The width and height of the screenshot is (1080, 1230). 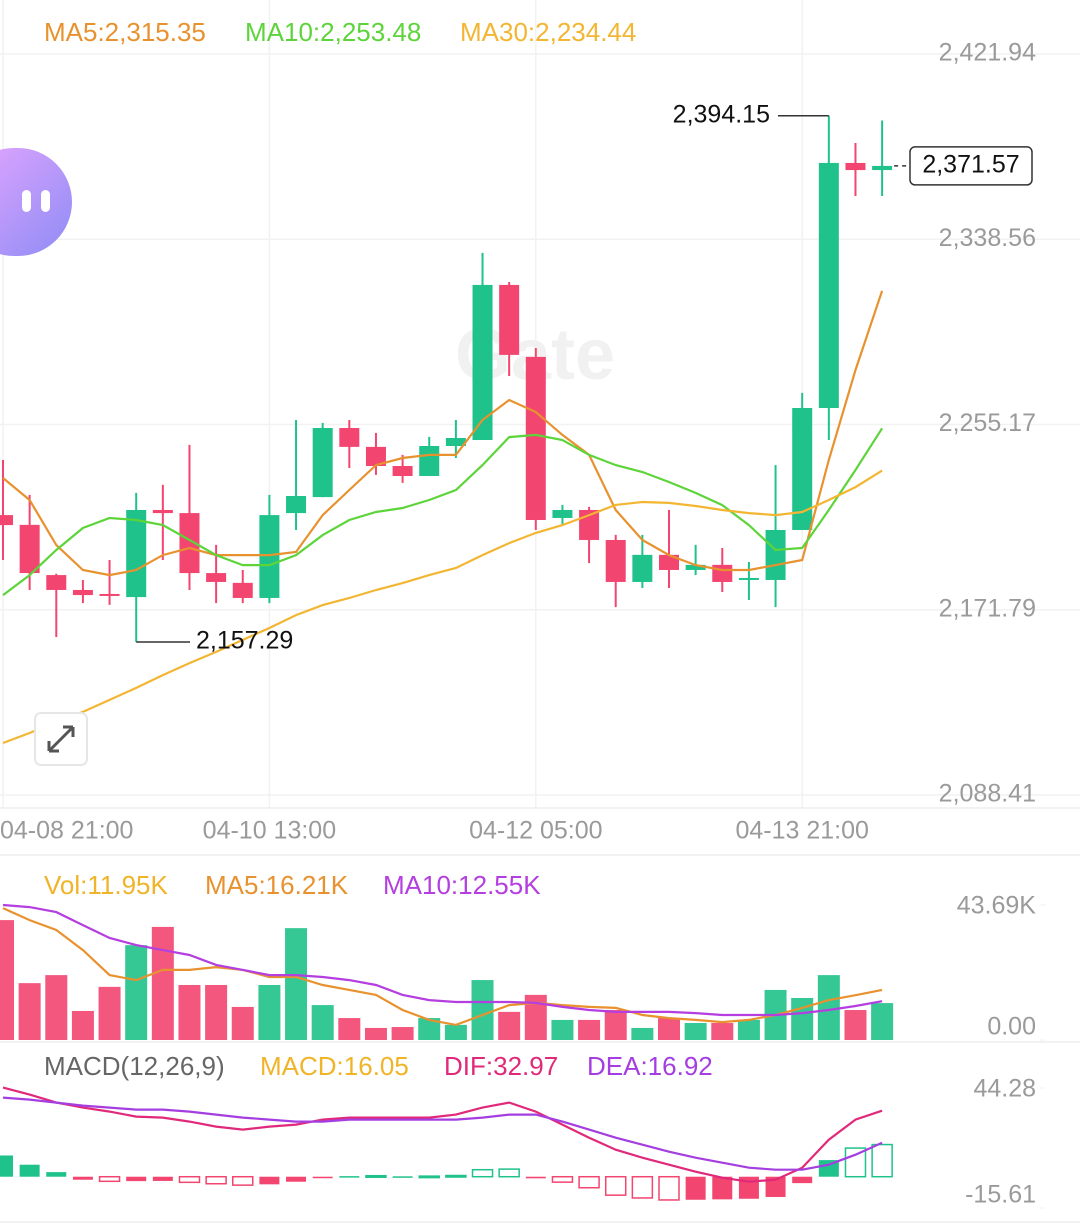 I want to click on y-tick-label: 2,255.17, so click(x=987, y=423).